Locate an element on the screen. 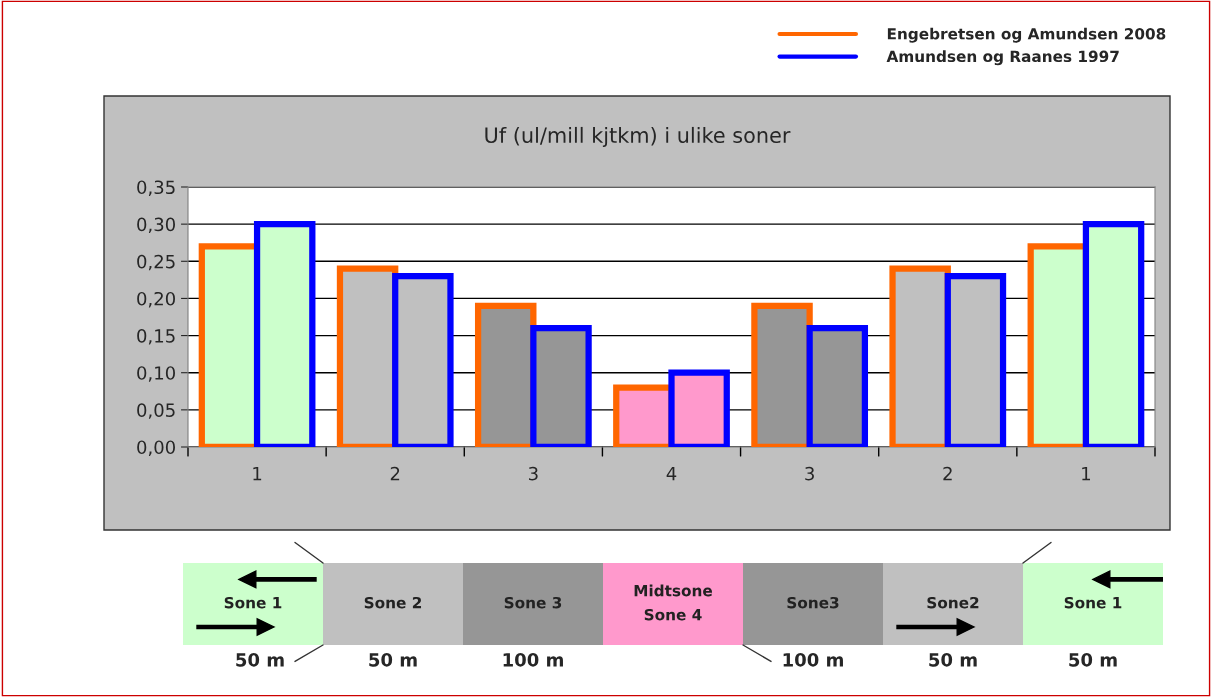 The image size is (1212, 697). legend-label: Amundsen og Raanes 1997 is located at coordinates (1002, 58).